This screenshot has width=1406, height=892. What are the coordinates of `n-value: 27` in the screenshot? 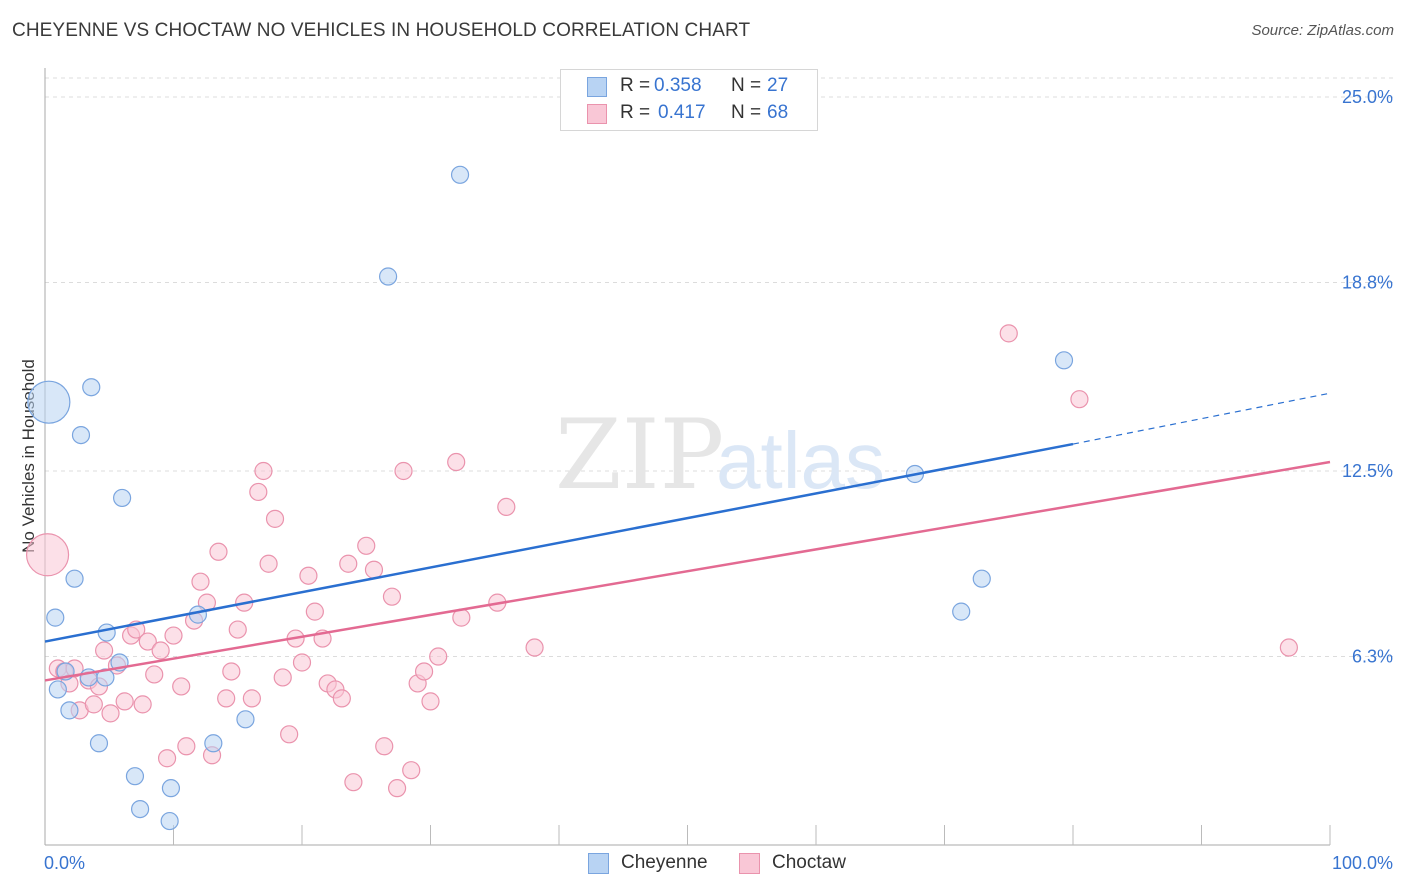 It's located at (778, 85).